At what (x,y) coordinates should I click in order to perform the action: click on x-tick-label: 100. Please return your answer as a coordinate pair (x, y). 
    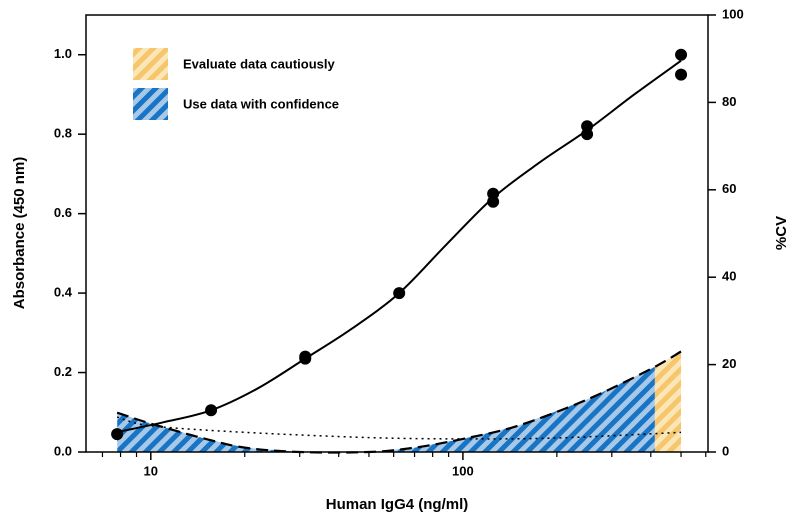
    Looking at the image, I should click on (463, 470).